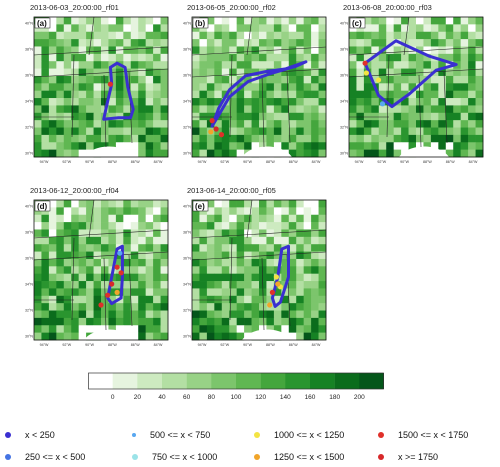 The image size is (500, 467). What do you see at coordinates (408, 457) in the screenshot?
I see `legend-item-ge1750: x >= 1750` at bounding box center [408, 457].